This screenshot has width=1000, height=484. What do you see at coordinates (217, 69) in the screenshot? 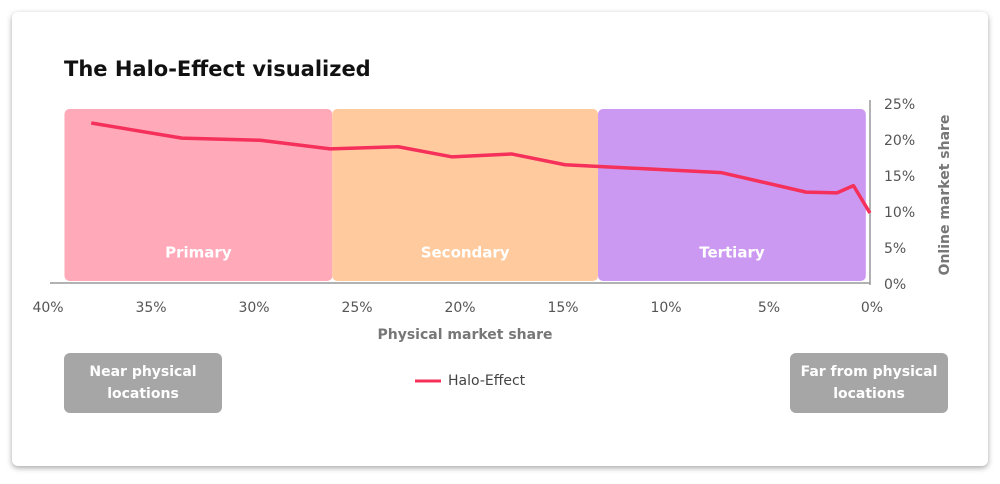
I see `chart-title: The Halo-Effect visualized` at bounding box center [217, 69].